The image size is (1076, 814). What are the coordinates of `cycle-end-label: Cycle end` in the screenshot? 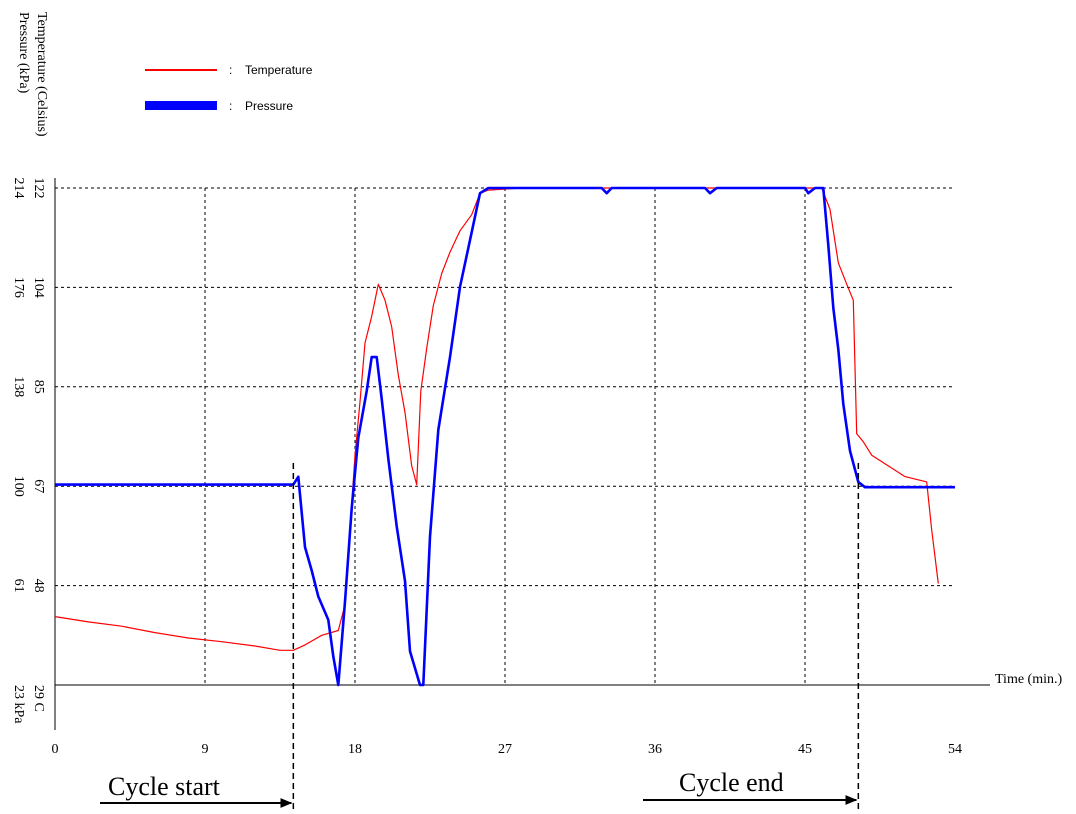 It's located at (731, 782).